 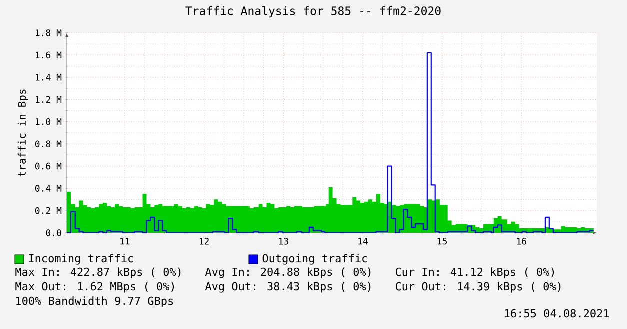 What do you see at coordinates (478, 287) in the screenshot?
I see `text: Cur Out: 14.39 kBps ( 0%)` at bounding box center [478, 287].